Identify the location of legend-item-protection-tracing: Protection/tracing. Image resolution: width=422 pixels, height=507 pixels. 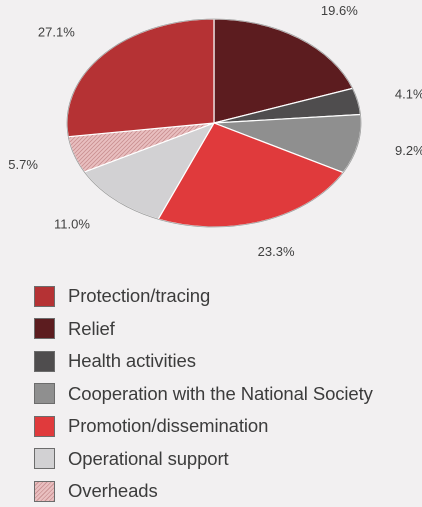
(228, 296).